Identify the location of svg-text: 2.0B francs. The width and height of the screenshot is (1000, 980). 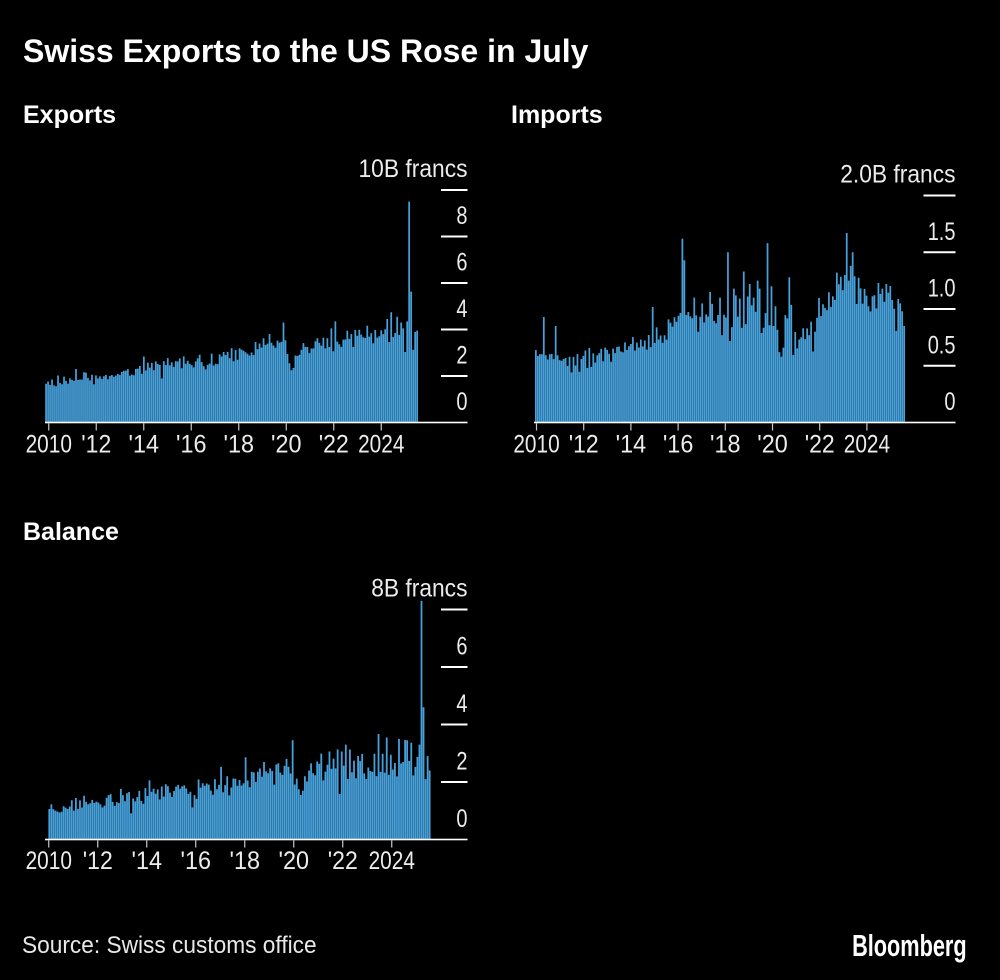
(897, 175).